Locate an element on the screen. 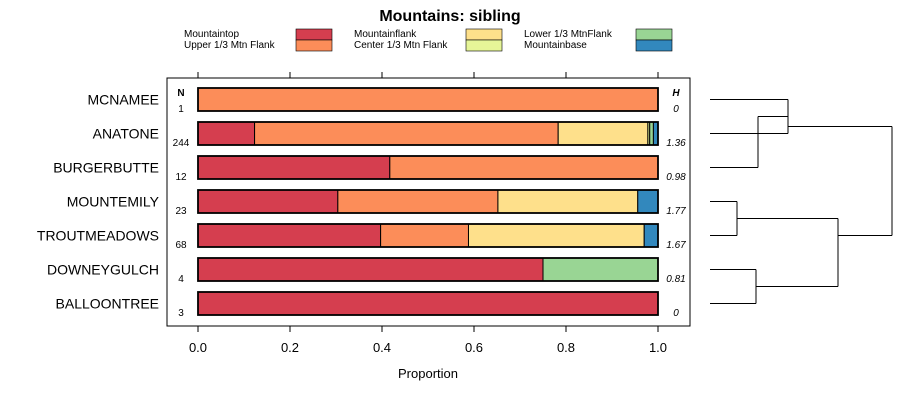 The image size is (900, 400). legend-label: Center 1/3 Mtn Flank is located at coordinates (401, 45).